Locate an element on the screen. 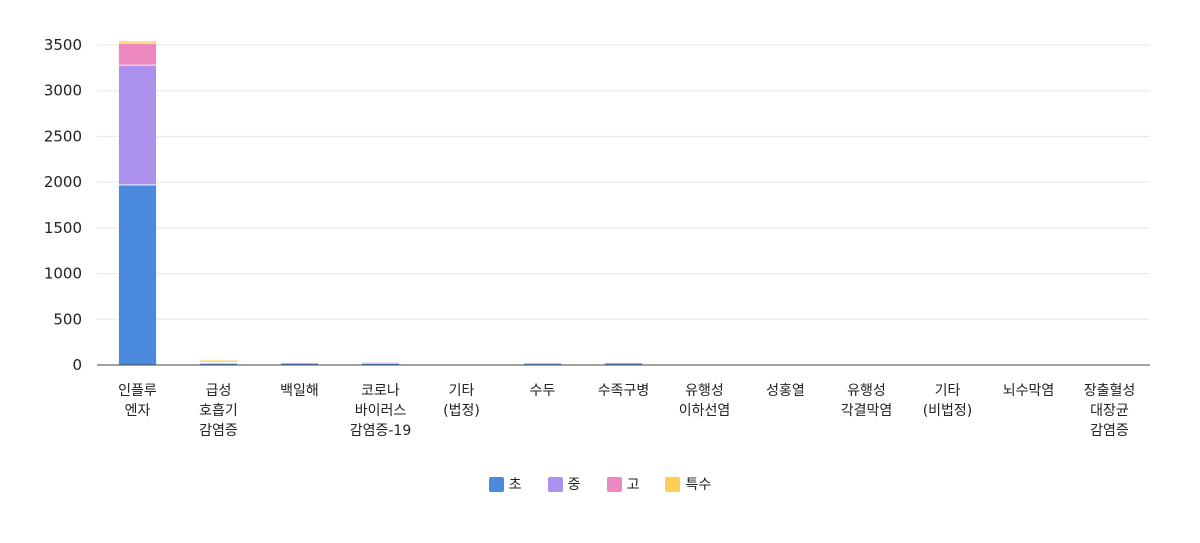  x-tick-label: 유행성 각결막염 is located at coordinates (867, 401).